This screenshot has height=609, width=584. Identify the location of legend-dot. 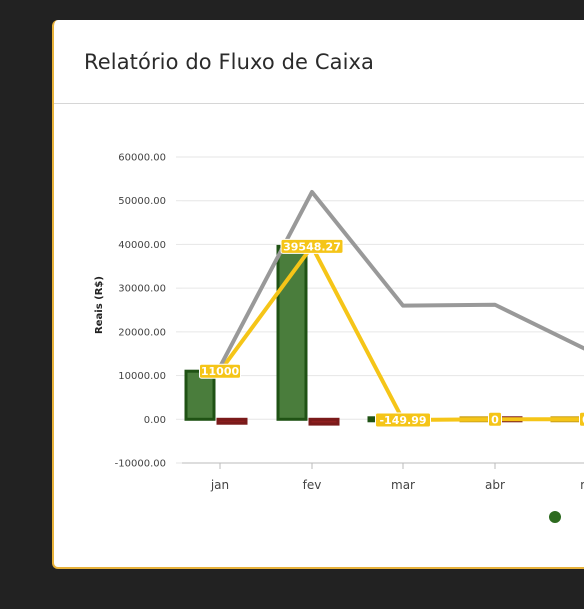
(555, 517).